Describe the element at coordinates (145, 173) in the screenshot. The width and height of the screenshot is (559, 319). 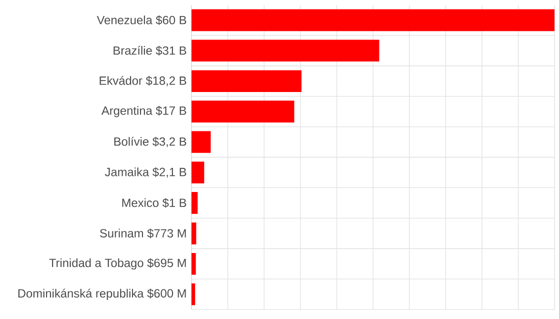
I see `y-tick-label: Jamaika $2,1 B` at that location.